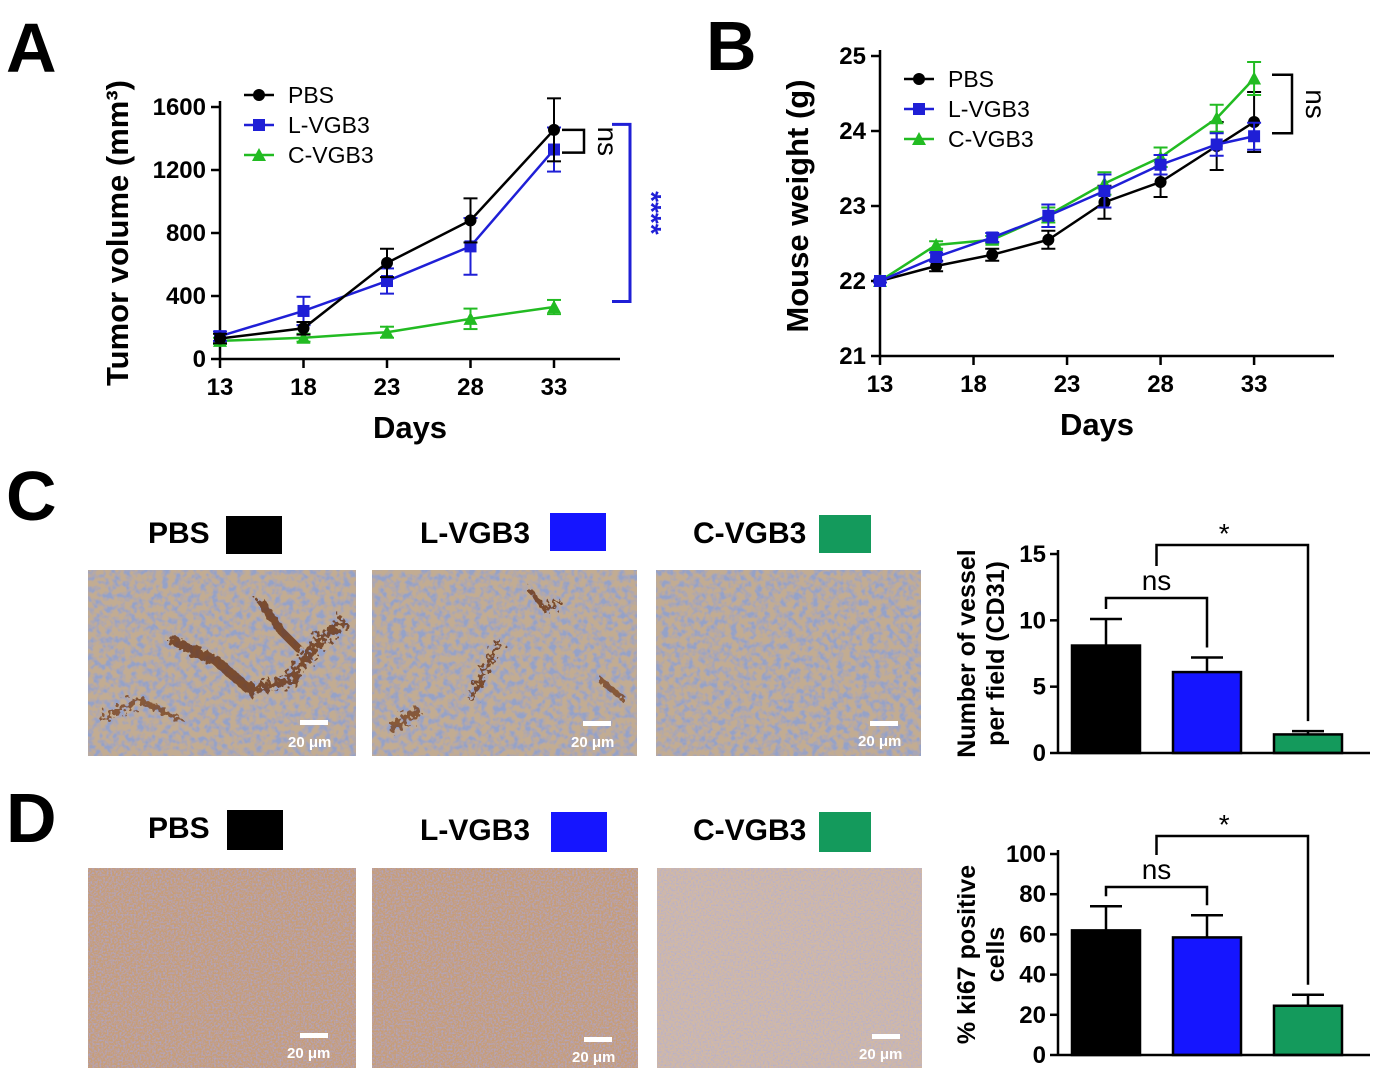 The width and height of the screenshot is (1375, 1080). I want to click on significance-bracket, so click(1232, 632).